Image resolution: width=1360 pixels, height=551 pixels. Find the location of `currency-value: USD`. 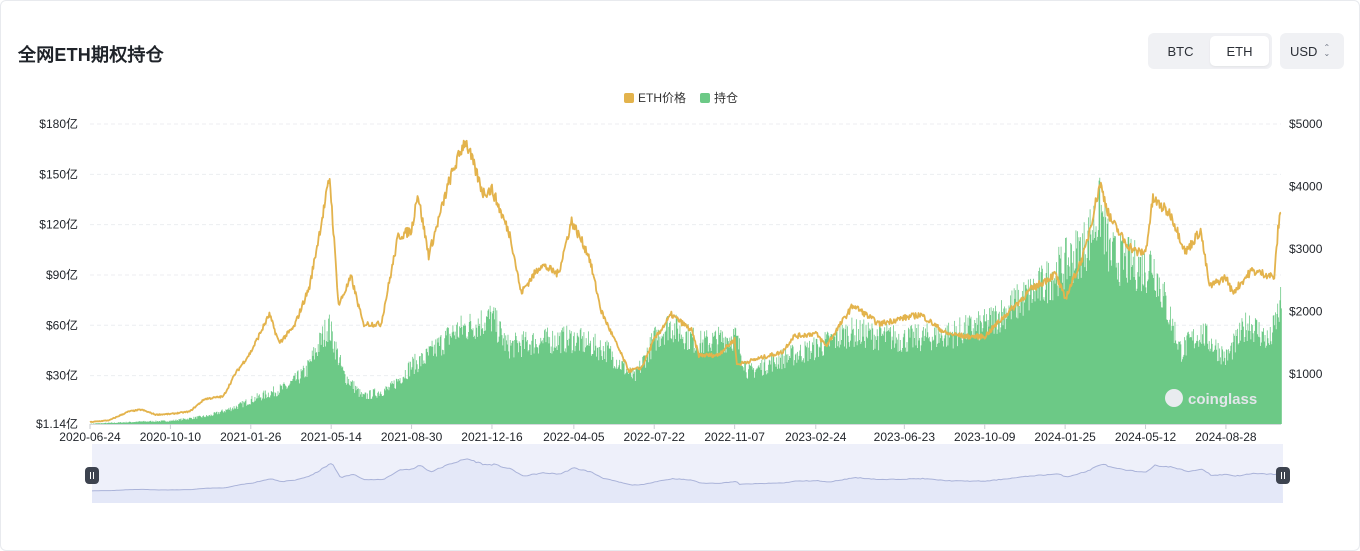

currency-value: USD is located at coordinates (1304, 51).